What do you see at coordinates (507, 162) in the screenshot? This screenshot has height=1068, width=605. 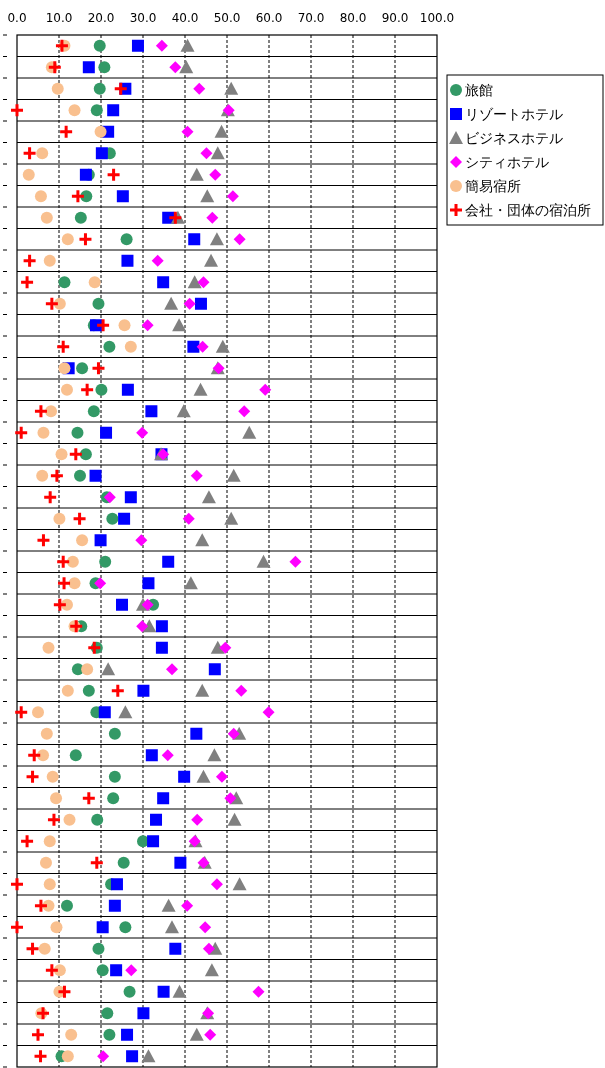 I see `legend-label: シティホテル` at bounding box center [507, 162].